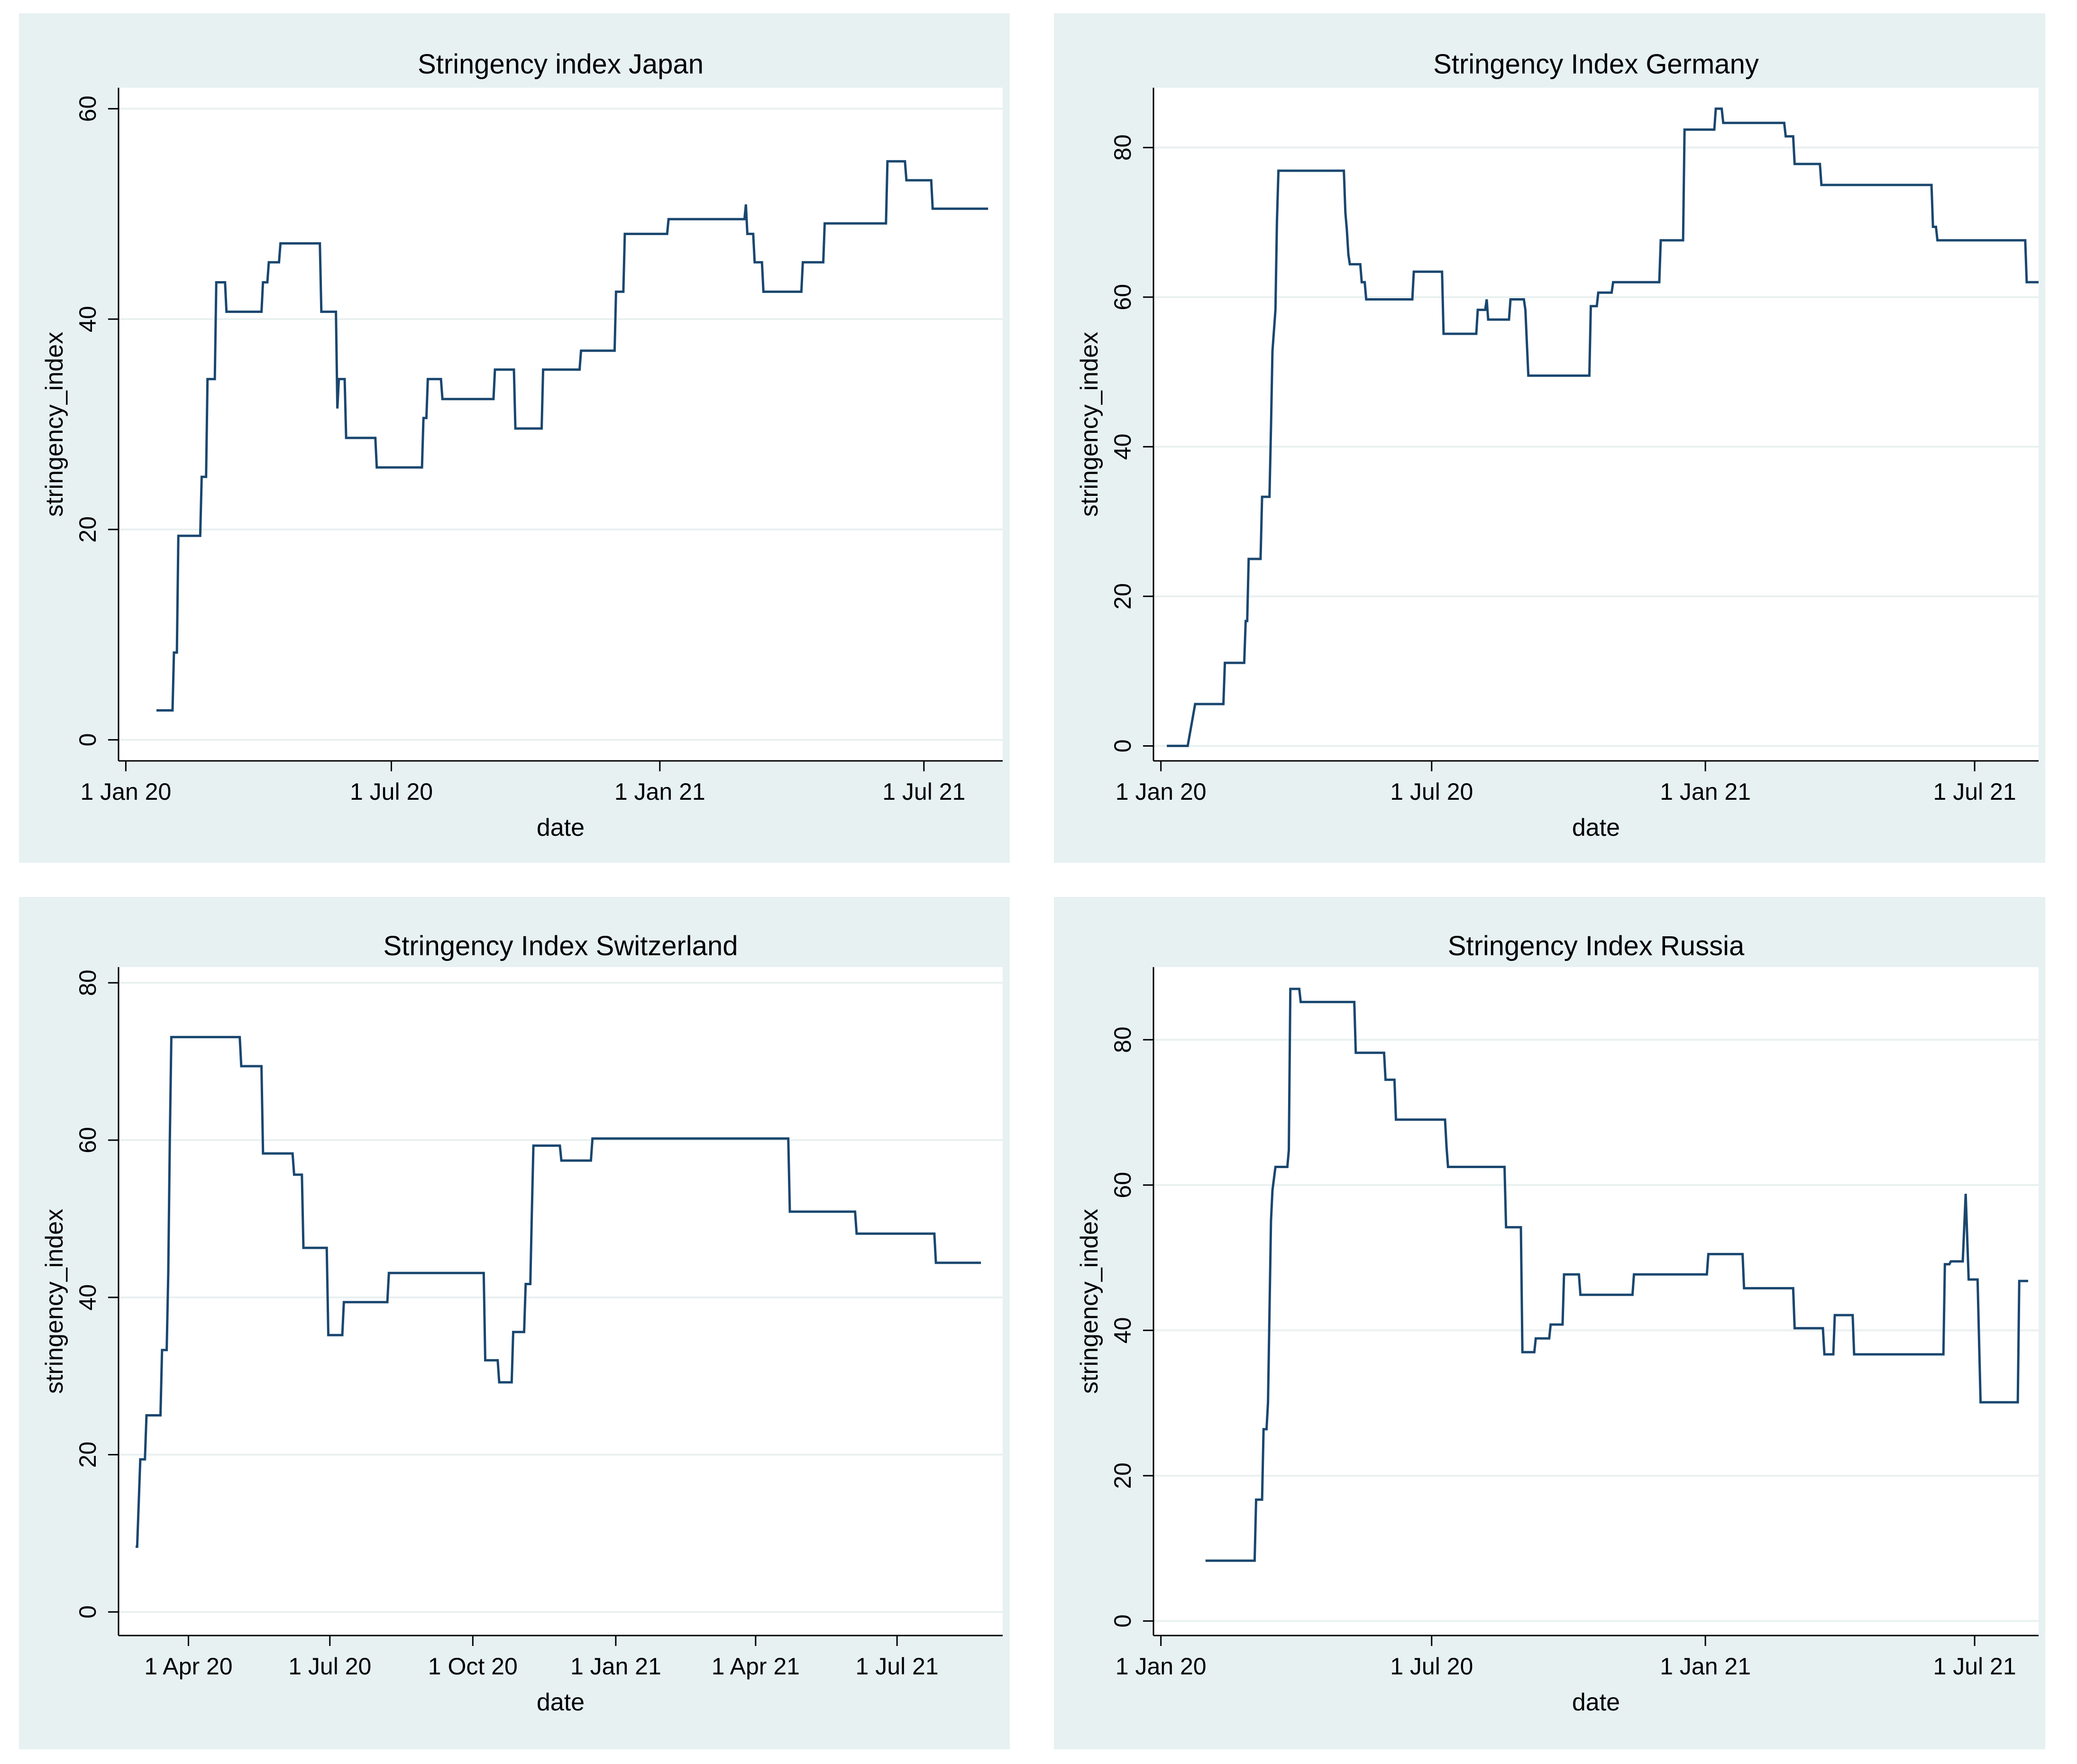 Image resolution: width=2077 pixels, height=1764 pixels. Describe the element at coordinates (188, 1666) in the screenshot. I see `x-tick-label: 1 Apr 20` at that location.